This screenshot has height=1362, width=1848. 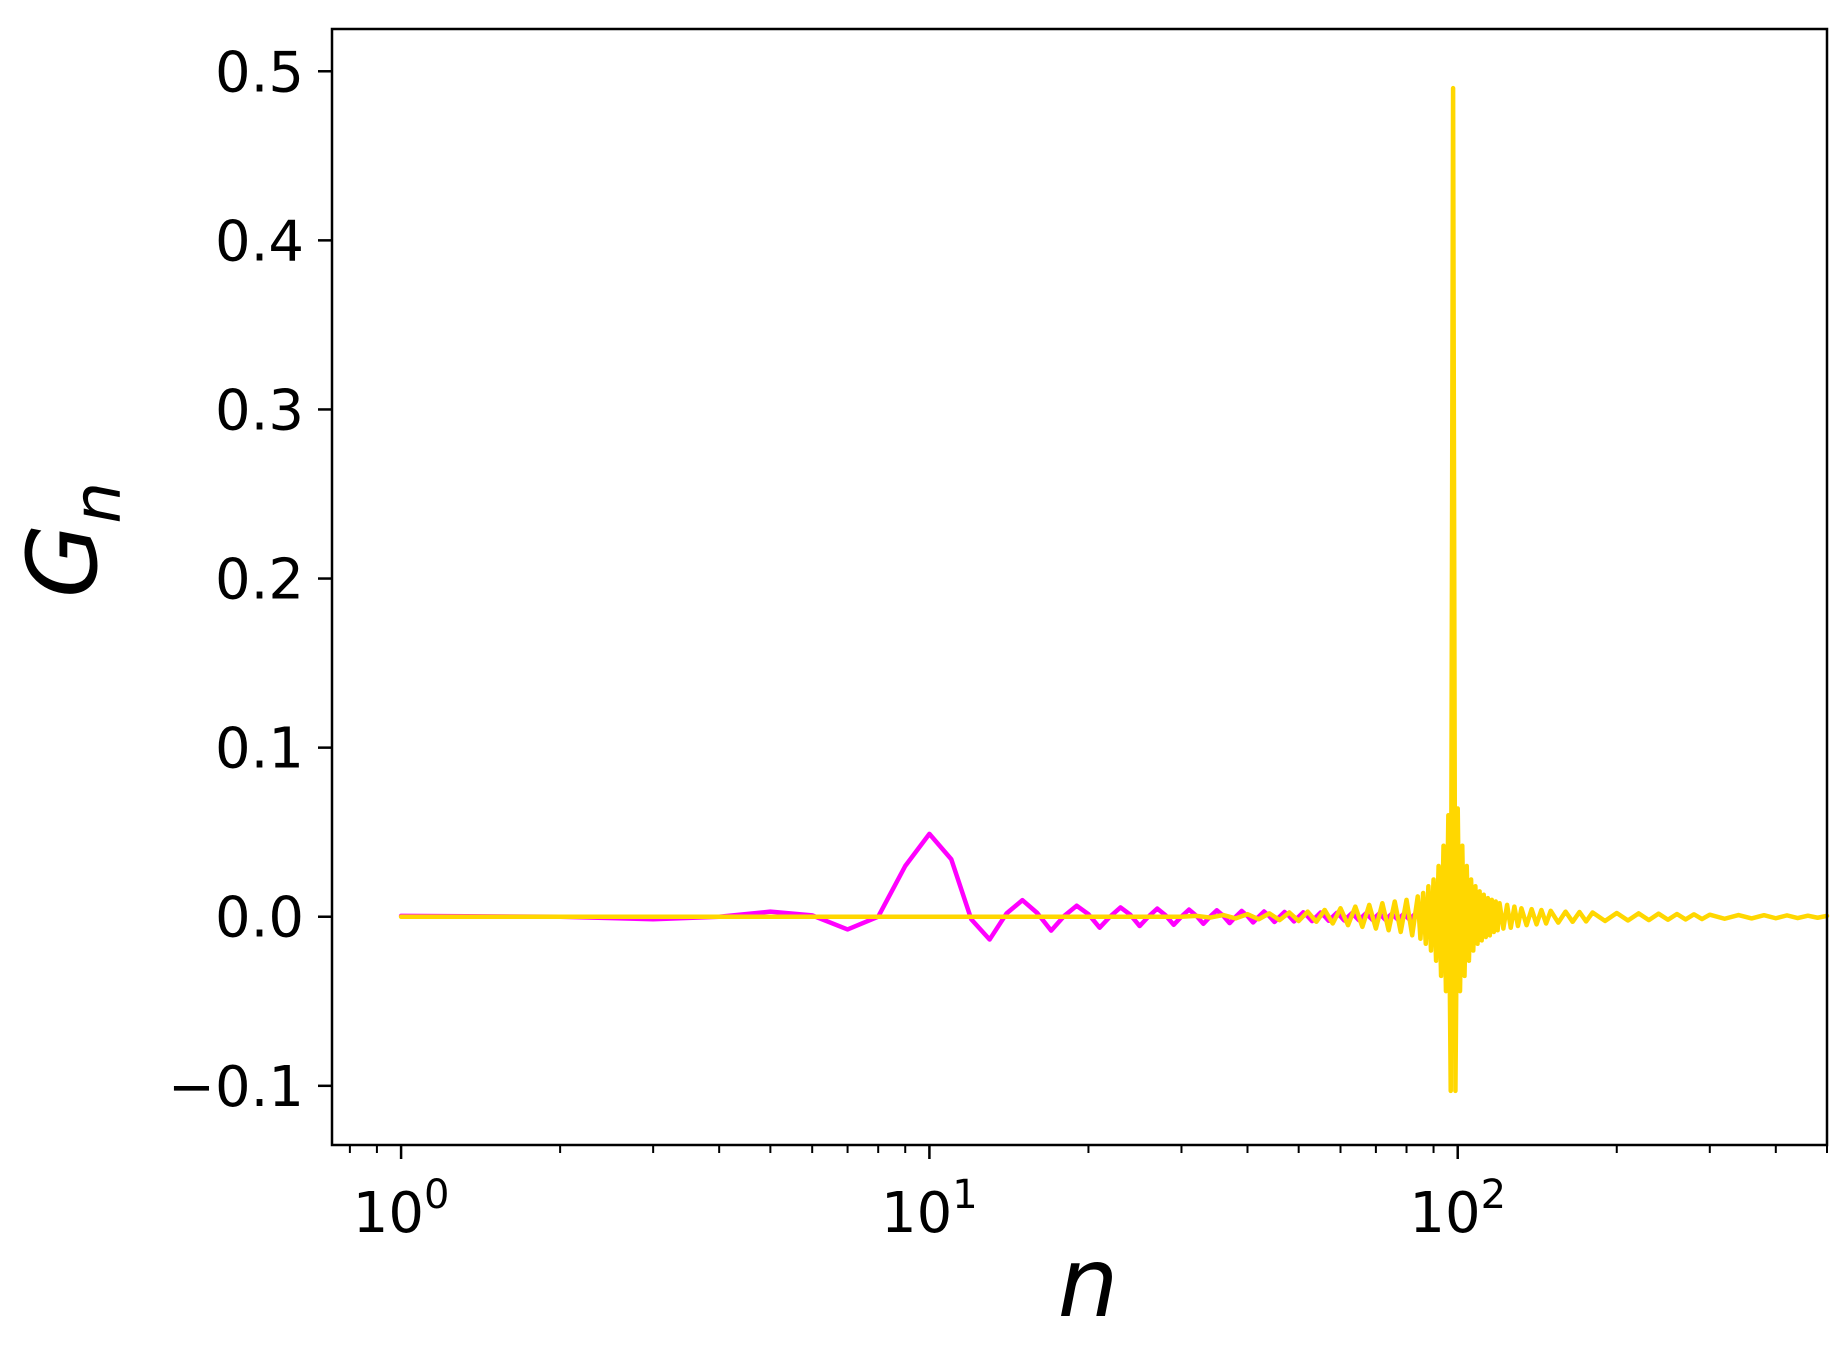 I want to click on x-tick-label-exponent: 0, so click(x=436, y=1195).